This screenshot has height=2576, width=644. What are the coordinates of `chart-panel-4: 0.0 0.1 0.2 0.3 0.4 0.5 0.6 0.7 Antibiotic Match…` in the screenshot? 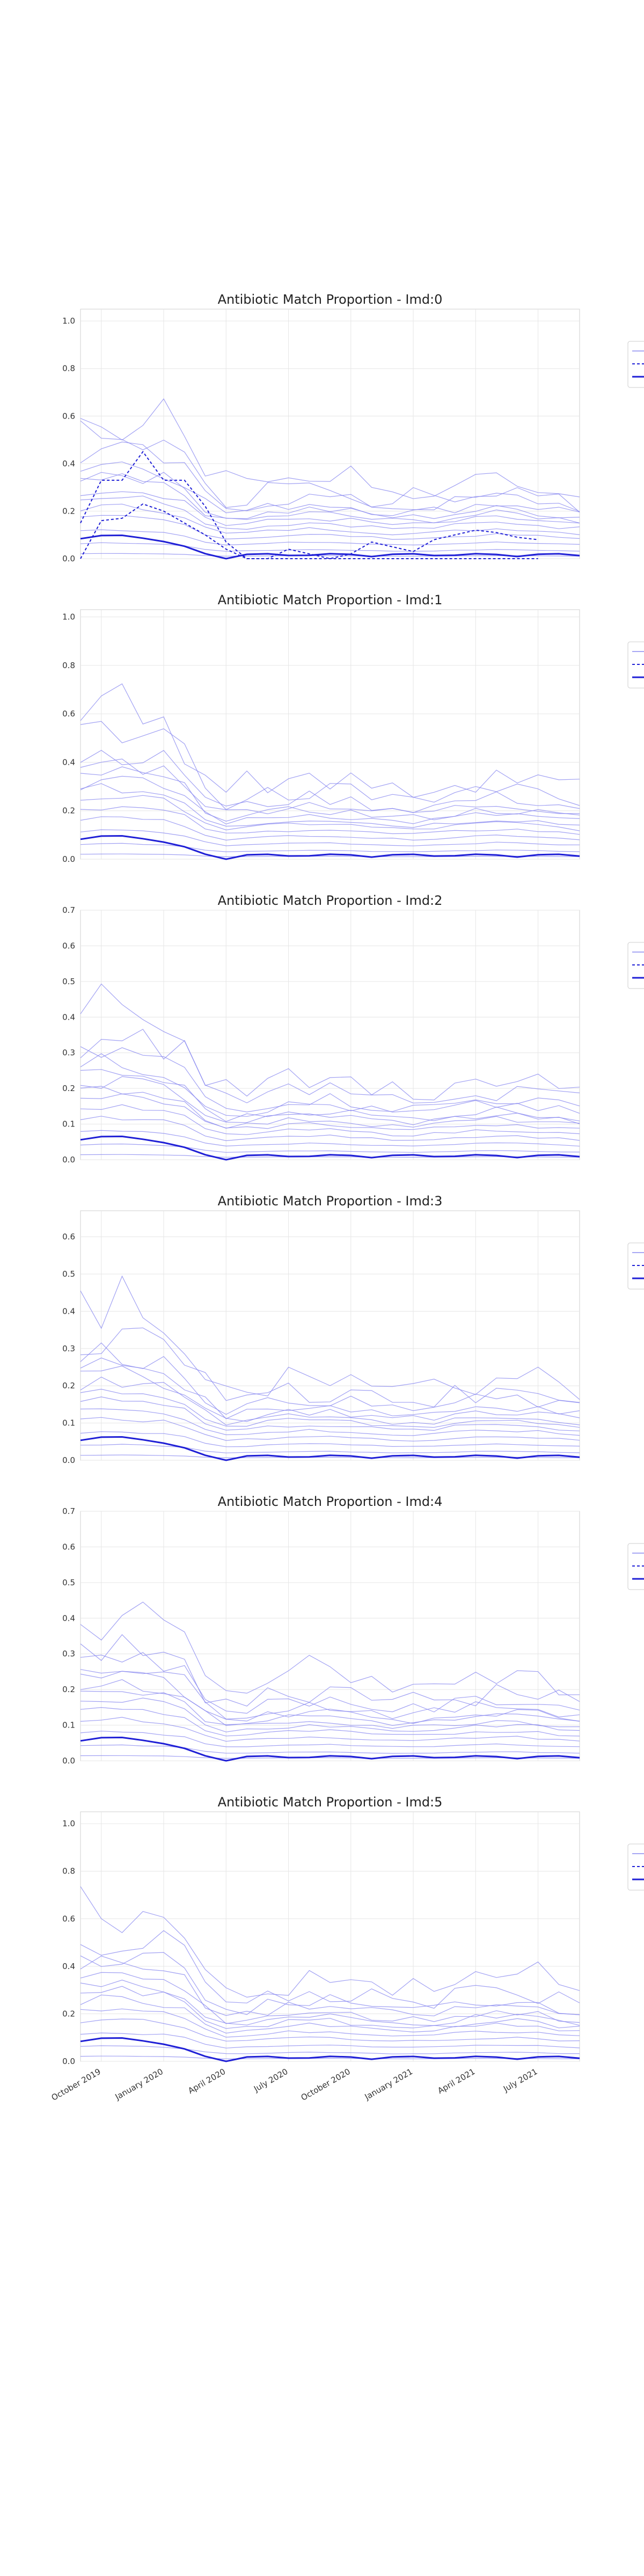 It's located at (353, 1630).